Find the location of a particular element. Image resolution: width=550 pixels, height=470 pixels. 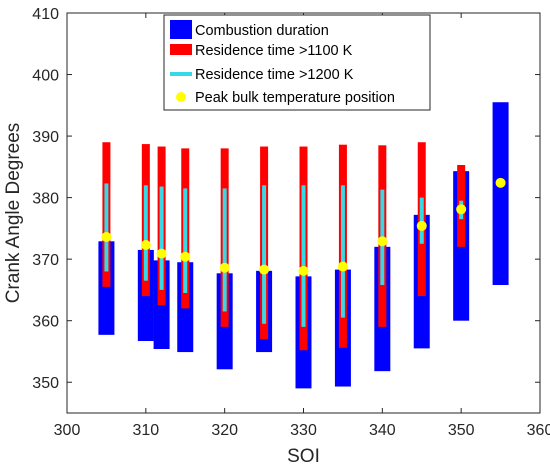

y-tick-label: 370 is located at coordinates (45, 260).